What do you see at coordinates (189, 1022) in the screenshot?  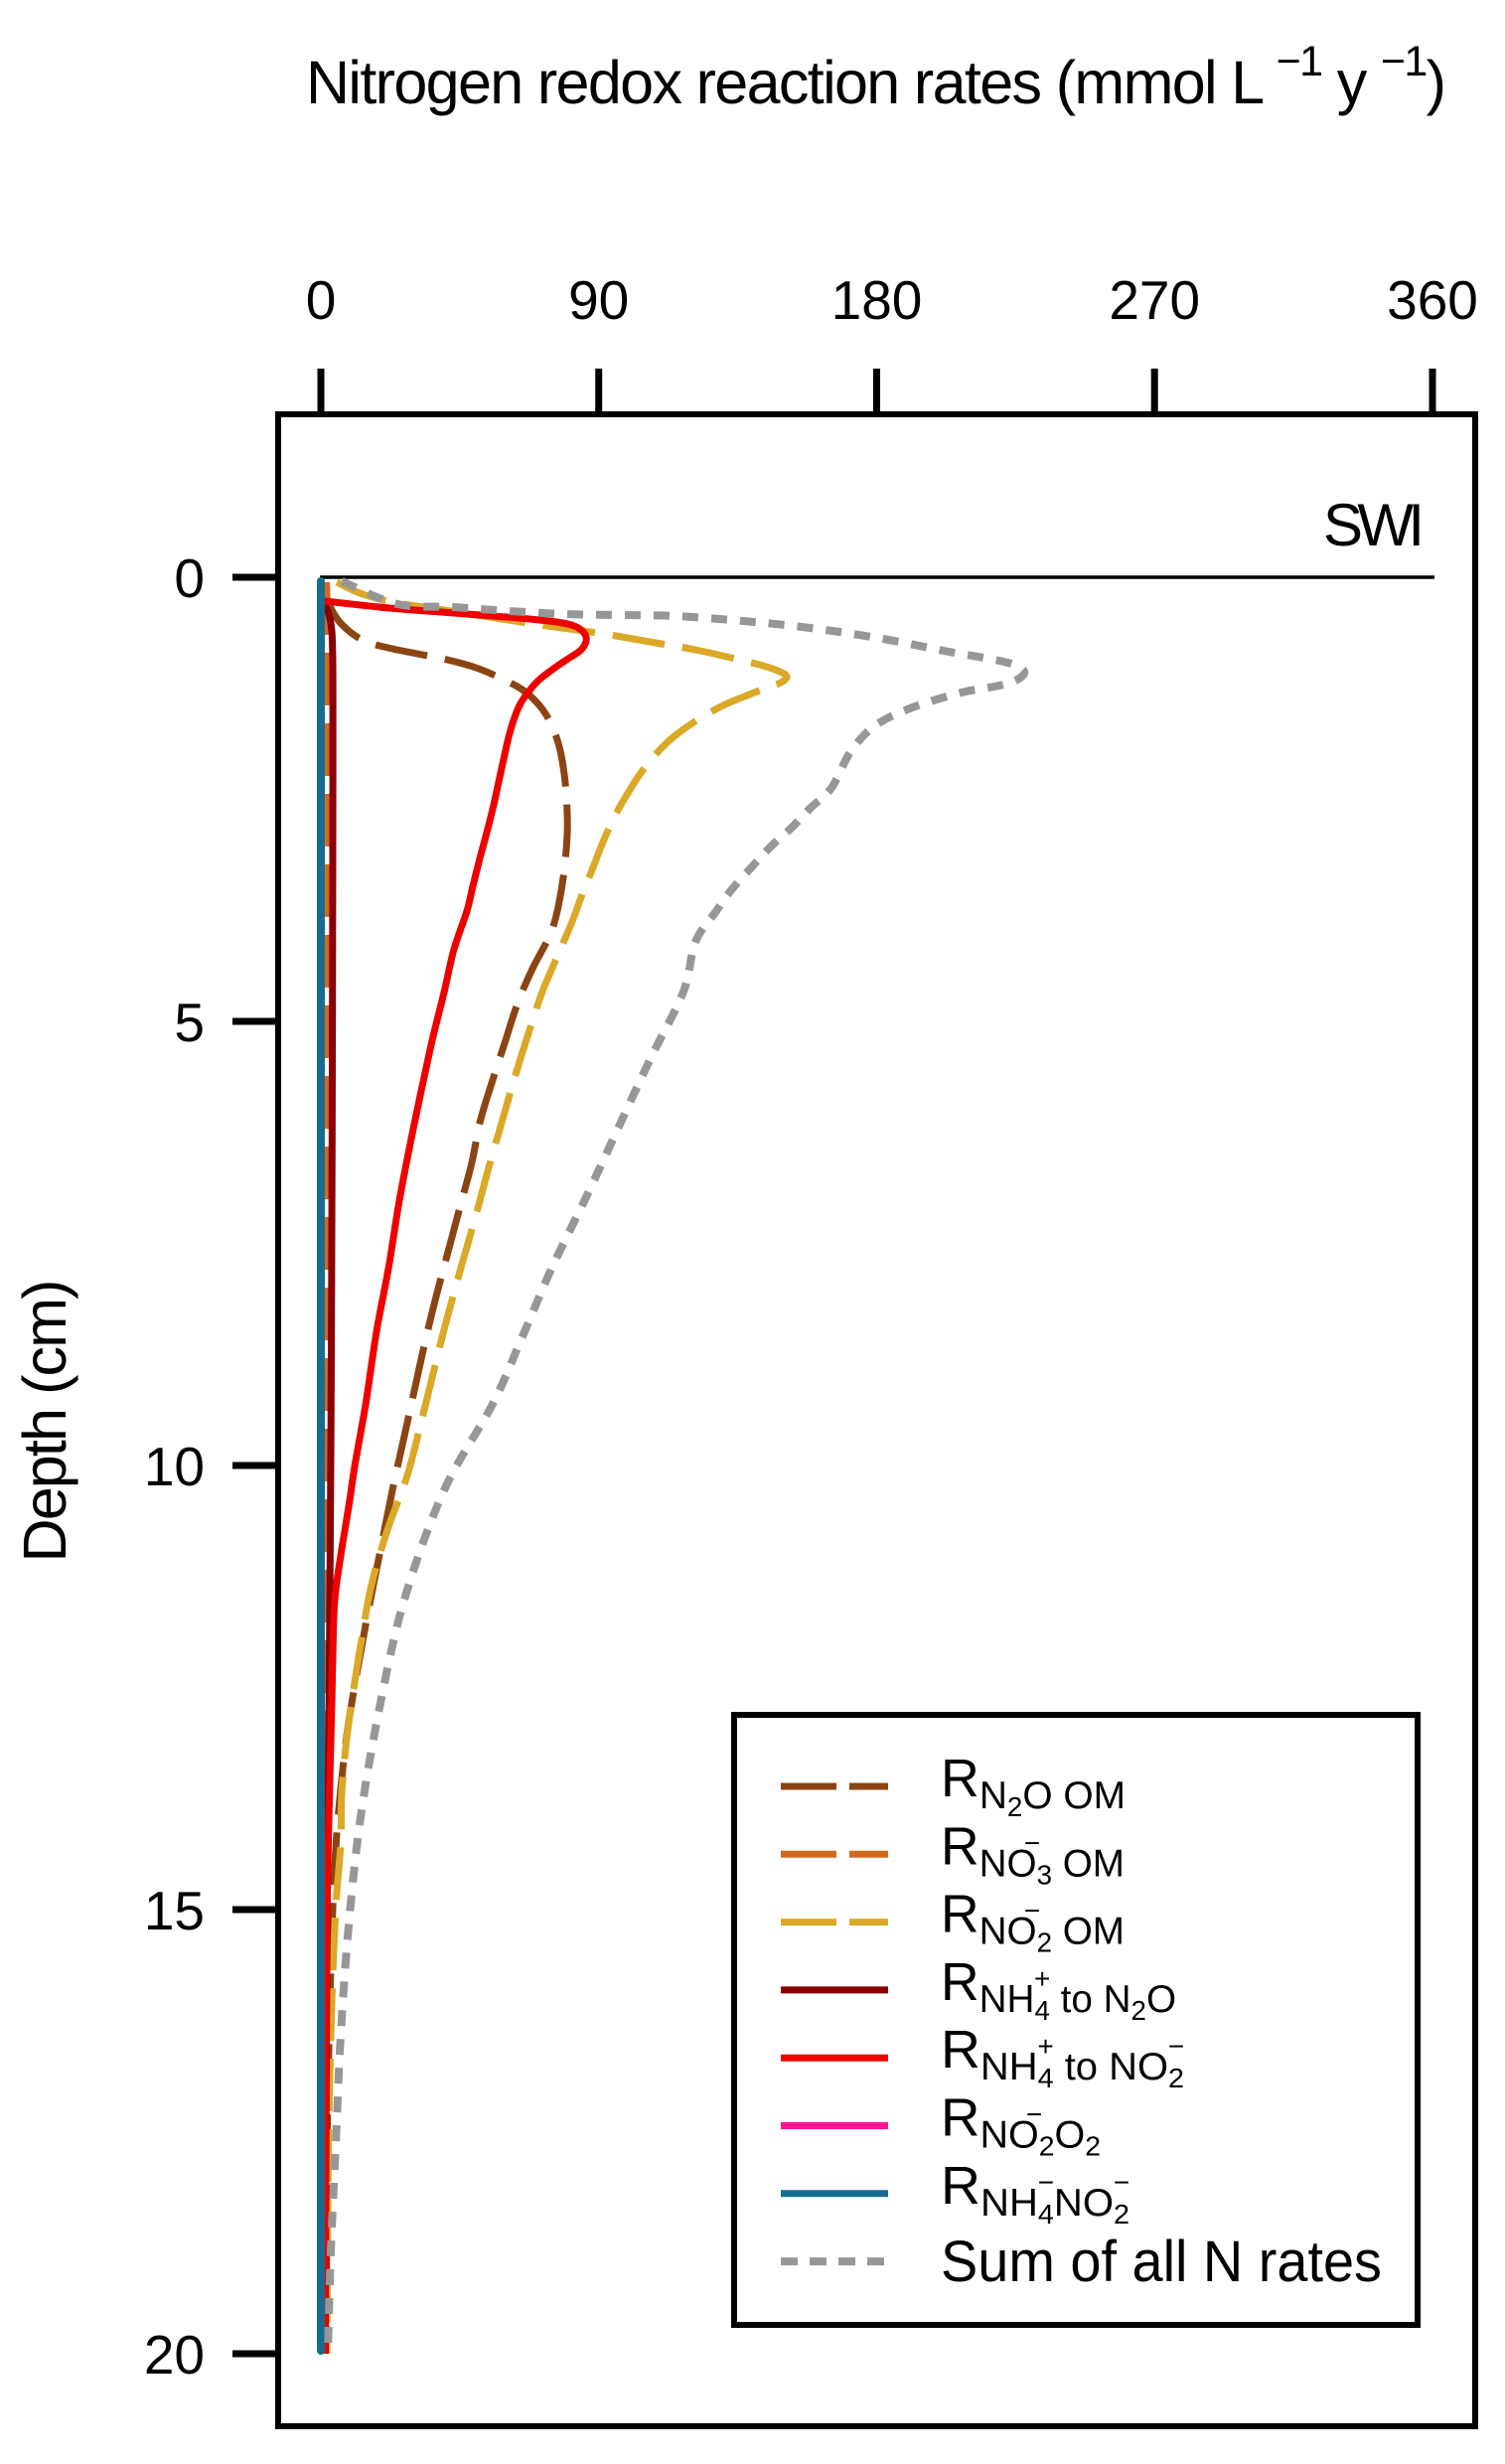 I see `svg-text: 5` at bounding box center [189, 1022].